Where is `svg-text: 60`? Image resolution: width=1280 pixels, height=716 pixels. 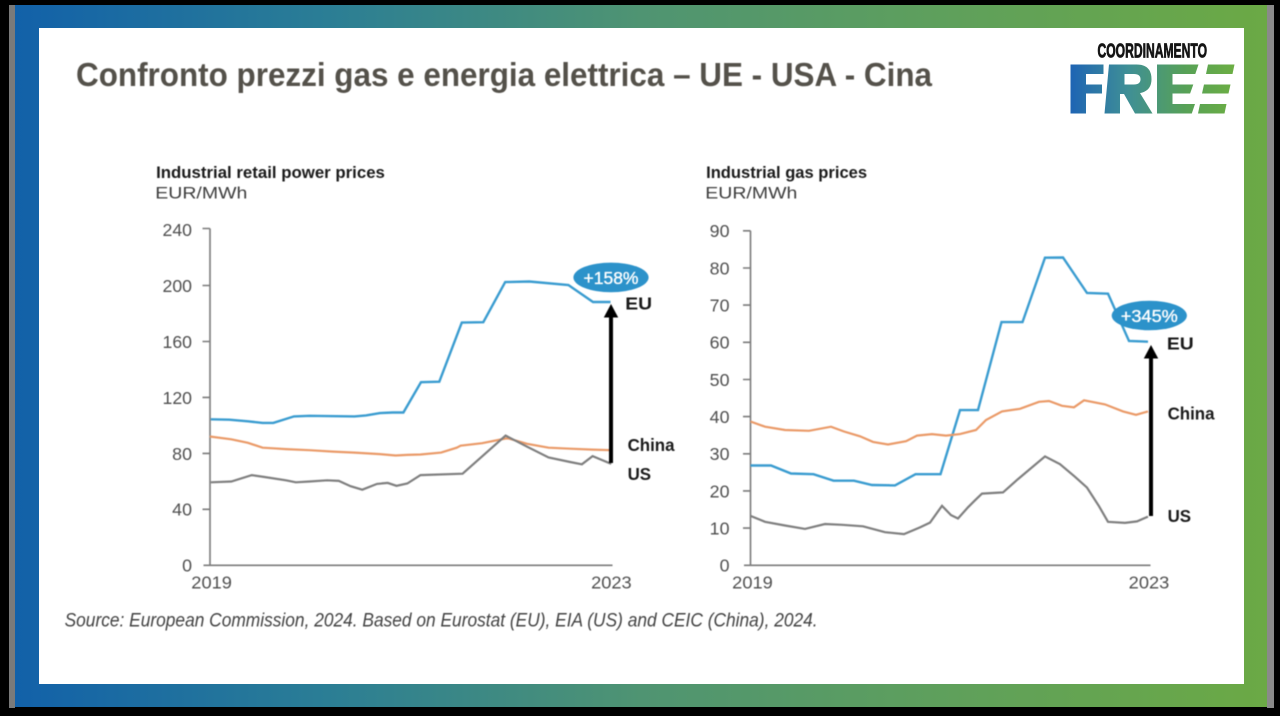 svg-text: 60 is located at coordinates (720, 343).